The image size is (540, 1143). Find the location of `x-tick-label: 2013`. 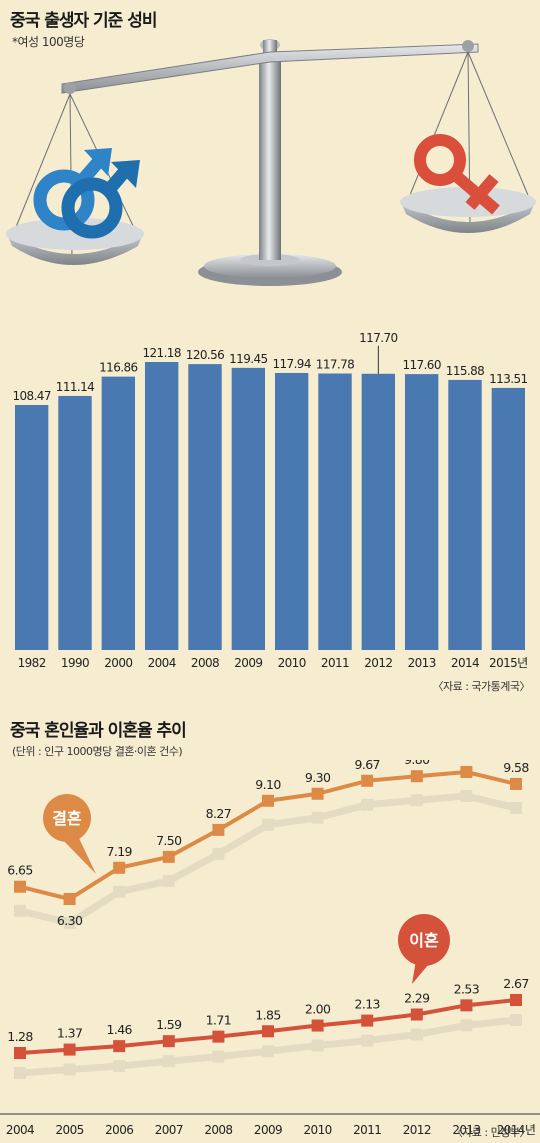

x-tick-label: 2013 is located at coordinates (422, 663).